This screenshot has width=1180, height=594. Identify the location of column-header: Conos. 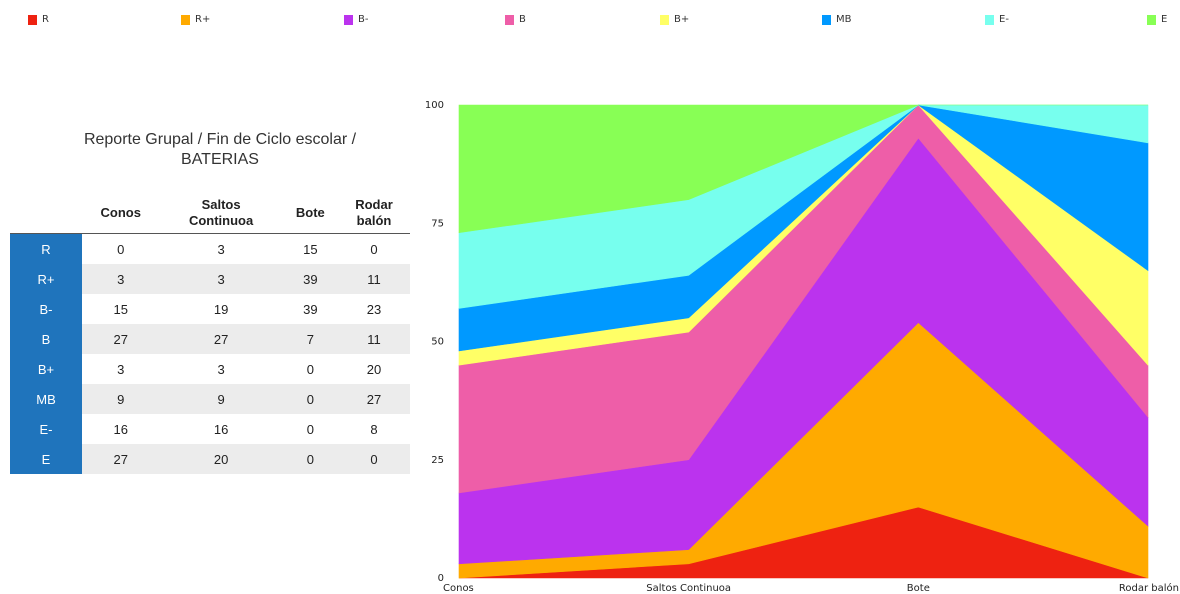
(121, 213).